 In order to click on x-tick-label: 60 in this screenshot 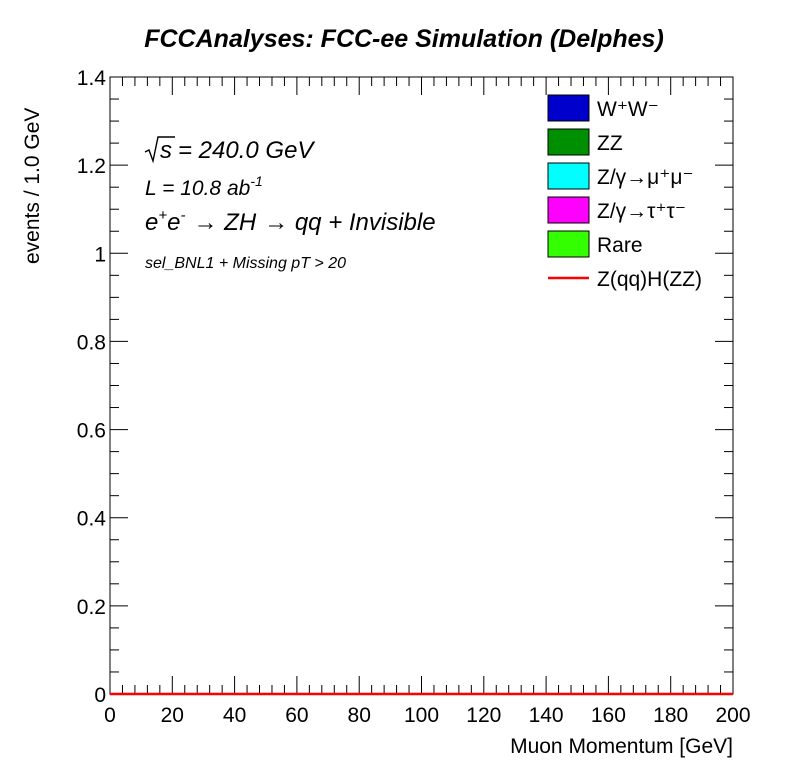, I will do `click(296, 715)`.